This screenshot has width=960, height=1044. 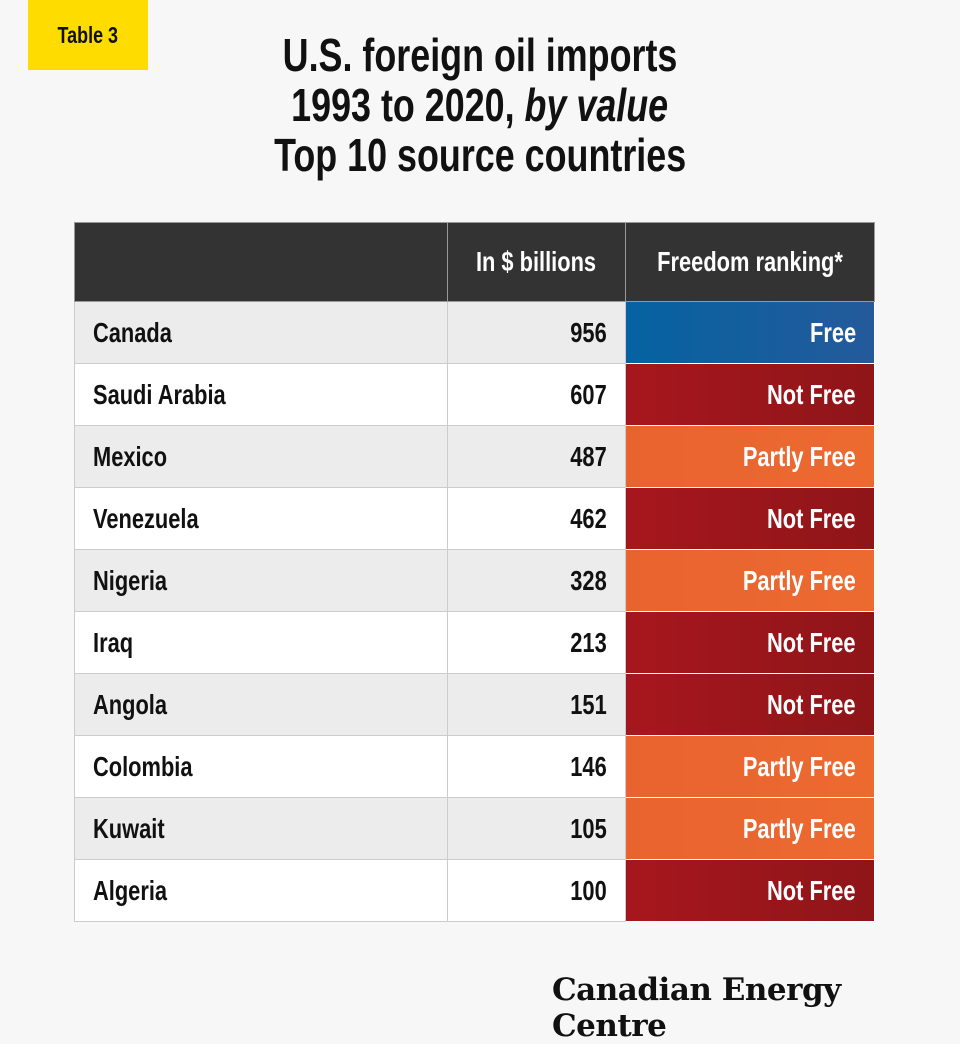 I want to click on table-row: Venezuela 462 Not Free, so click(x=474, y=518).